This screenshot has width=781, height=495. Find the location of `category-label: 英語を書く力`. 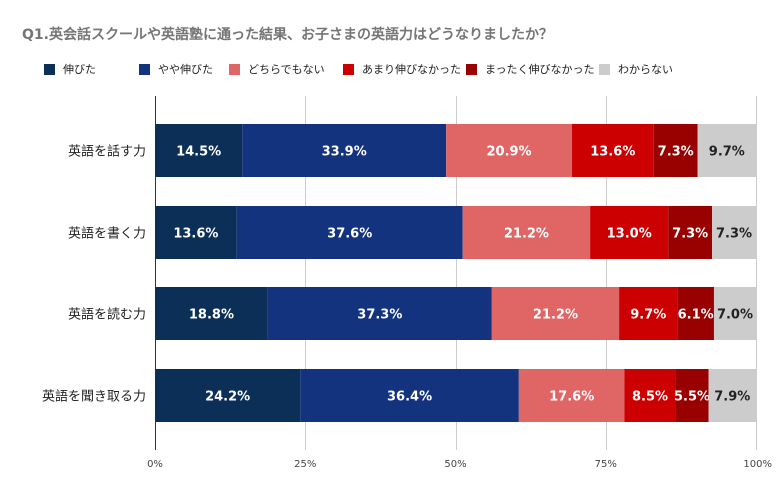

category-label: 英語を書く力 is located at coordinates (107, 234).